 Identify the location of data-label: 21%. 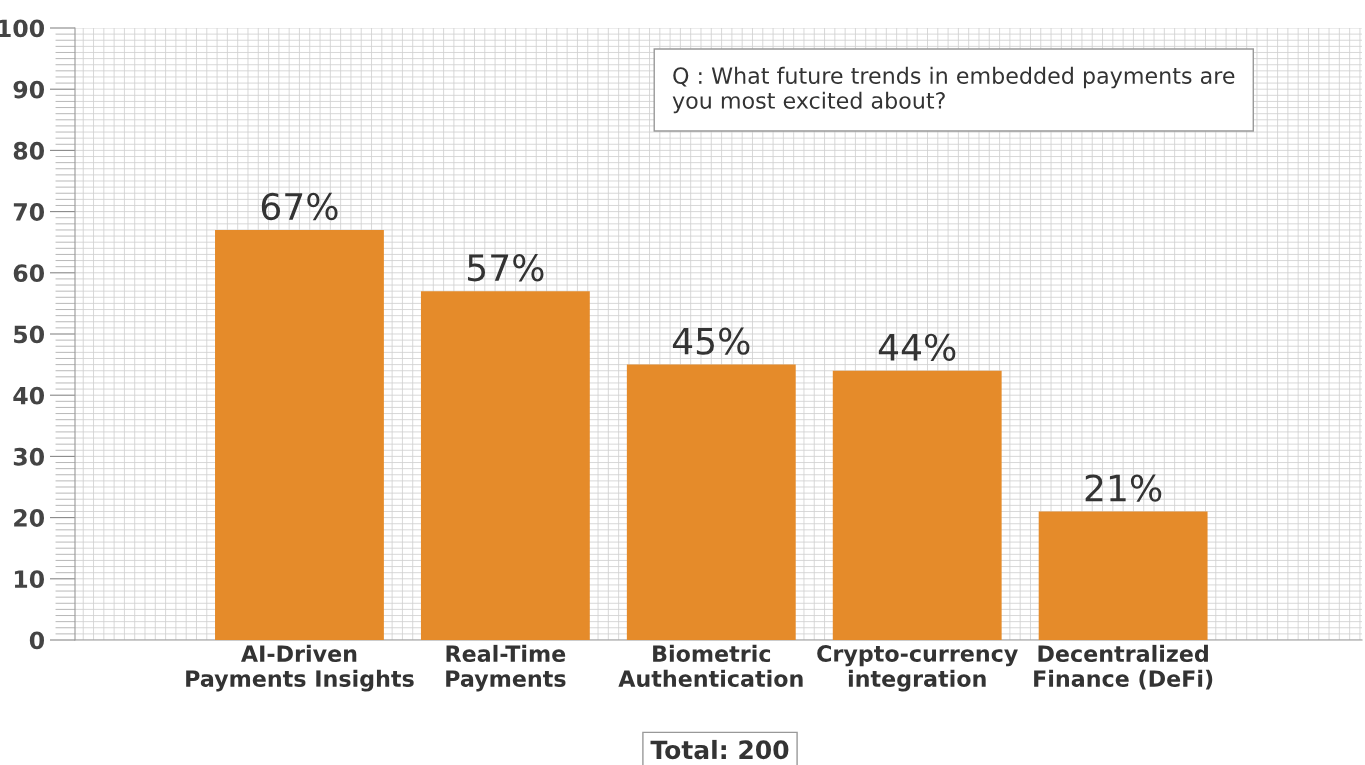
(1123, 488).